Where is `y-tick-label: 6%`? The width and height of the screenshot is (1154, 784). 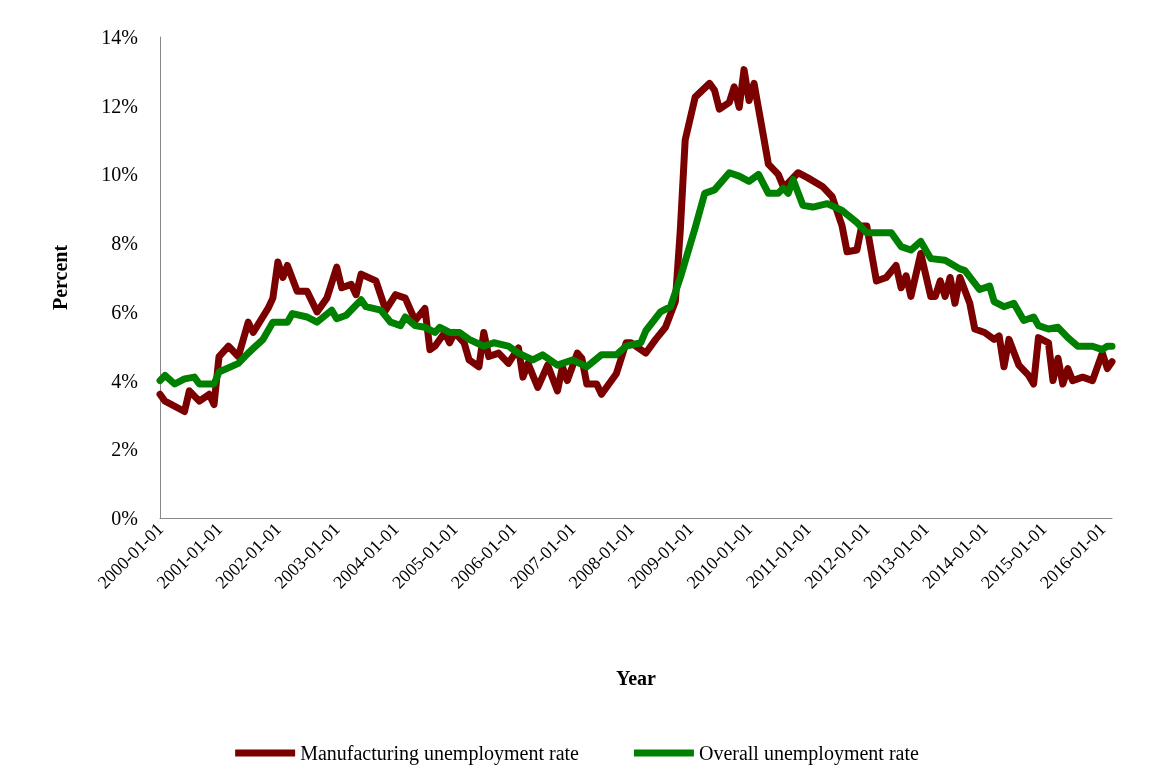
y-tick-label: 6% is located at coordinates (124, 311).